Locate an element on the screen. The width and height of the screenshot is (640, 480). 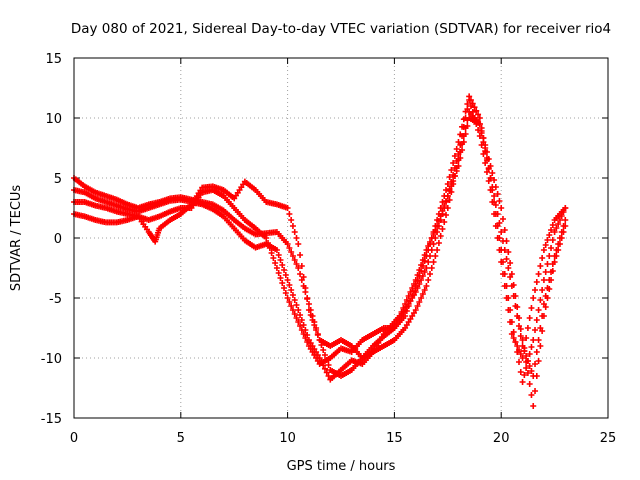
x-tick-label: 20 is located at coordinates (501, 438).